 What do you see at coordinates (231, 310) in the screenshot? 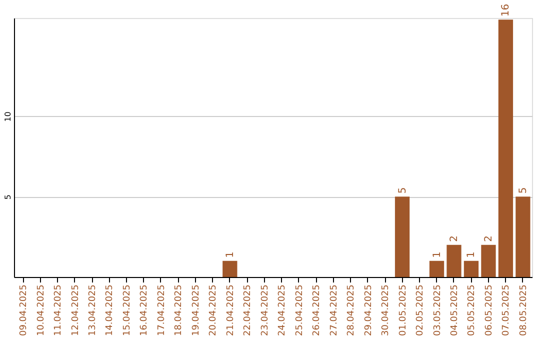
I see `x-tick-label: 21.04.2025` at bounding box center [231, 310].